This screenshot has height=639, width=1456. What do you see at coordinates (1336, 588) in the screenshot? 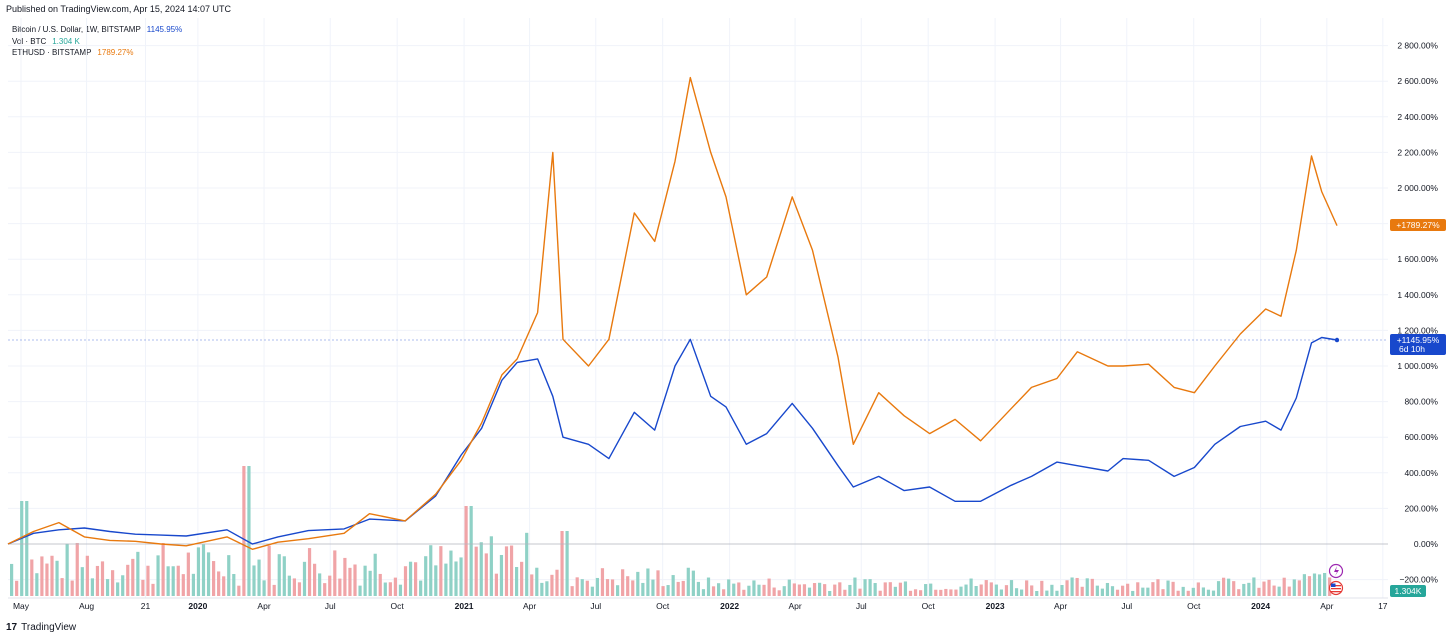
I see `us-flag-icon` at bounding box center [1336, 588].